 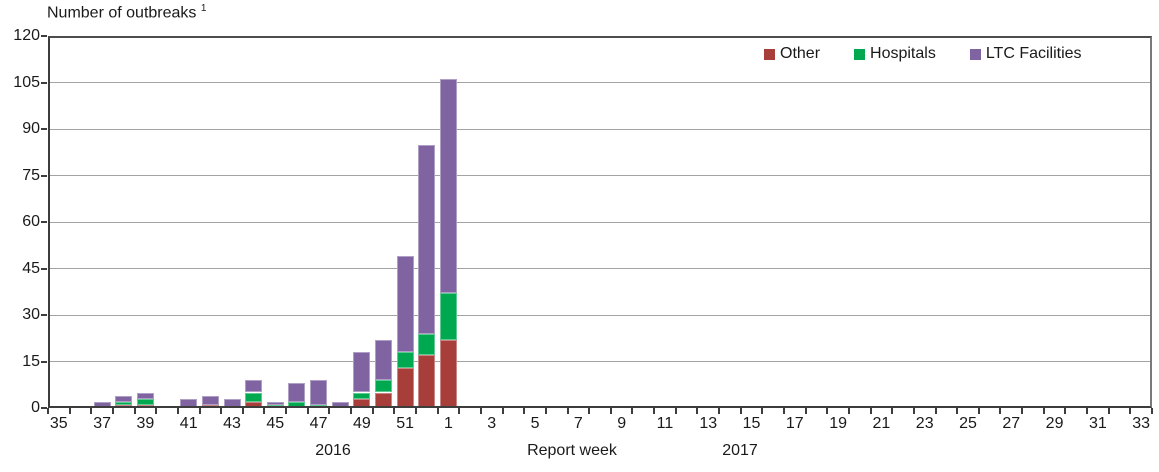 What do you see at coordinates (145, 423) in the screenshot?
I see `x-tick-label: 39` at bounding box center [145, 423].